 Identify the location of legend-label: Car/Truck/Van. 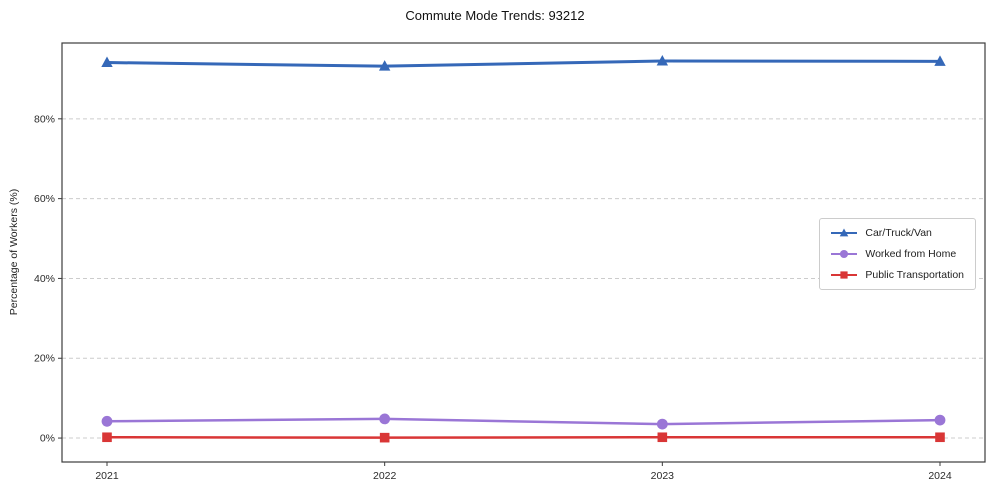
(898, 233).